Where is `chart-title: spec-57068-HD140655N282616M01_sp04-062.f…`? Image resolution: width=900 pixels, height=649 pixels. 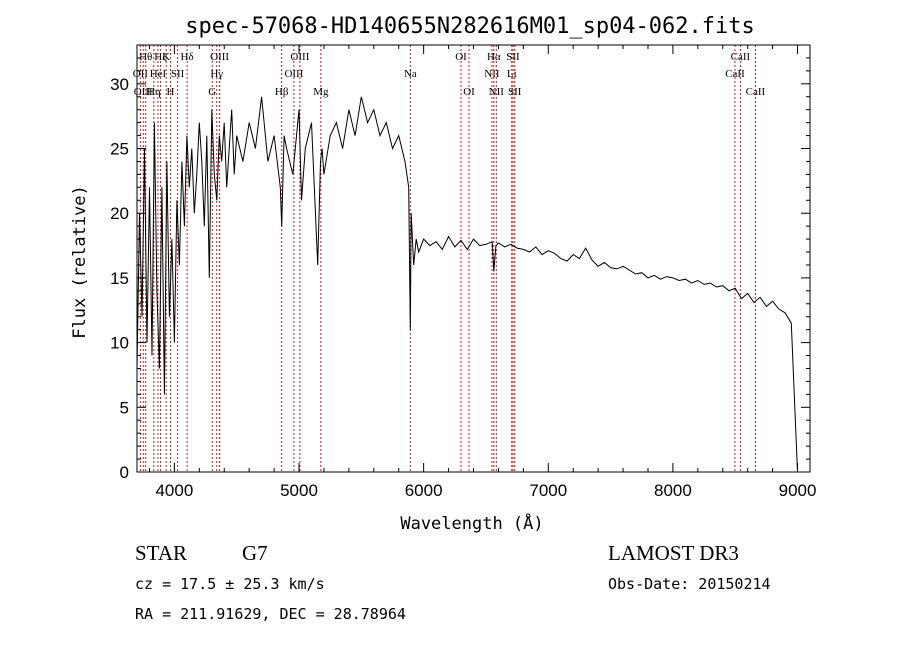
chart-title: spec-57068-HD140655N282616M01_sp04-062.f… is located at coordinates (470, 26).